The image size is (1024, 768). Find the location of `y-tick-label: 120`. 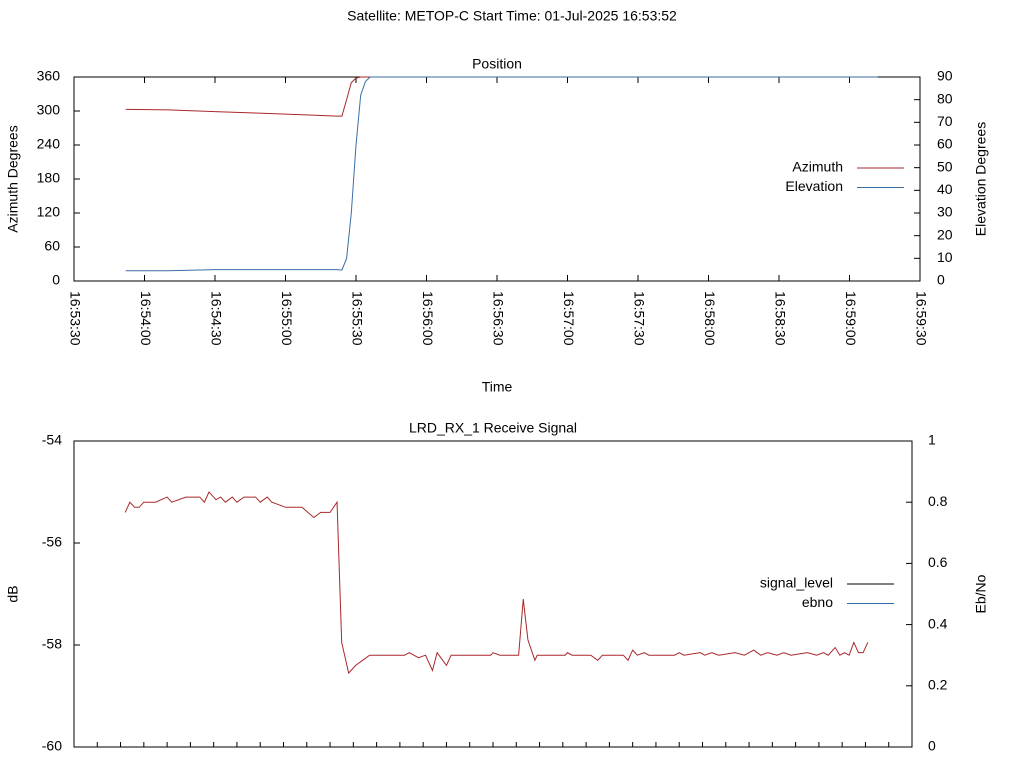

y-tick-label: 120 is located at coordinates (49, 212).